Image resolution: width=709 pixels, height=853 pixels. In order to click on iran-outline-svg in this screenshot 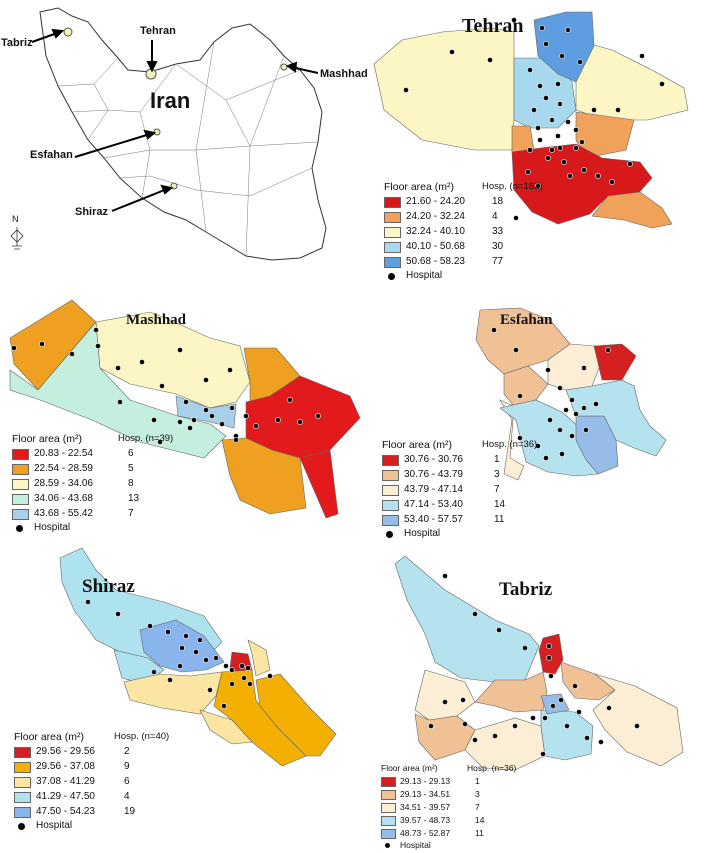, I will do `click(168, 134)`.